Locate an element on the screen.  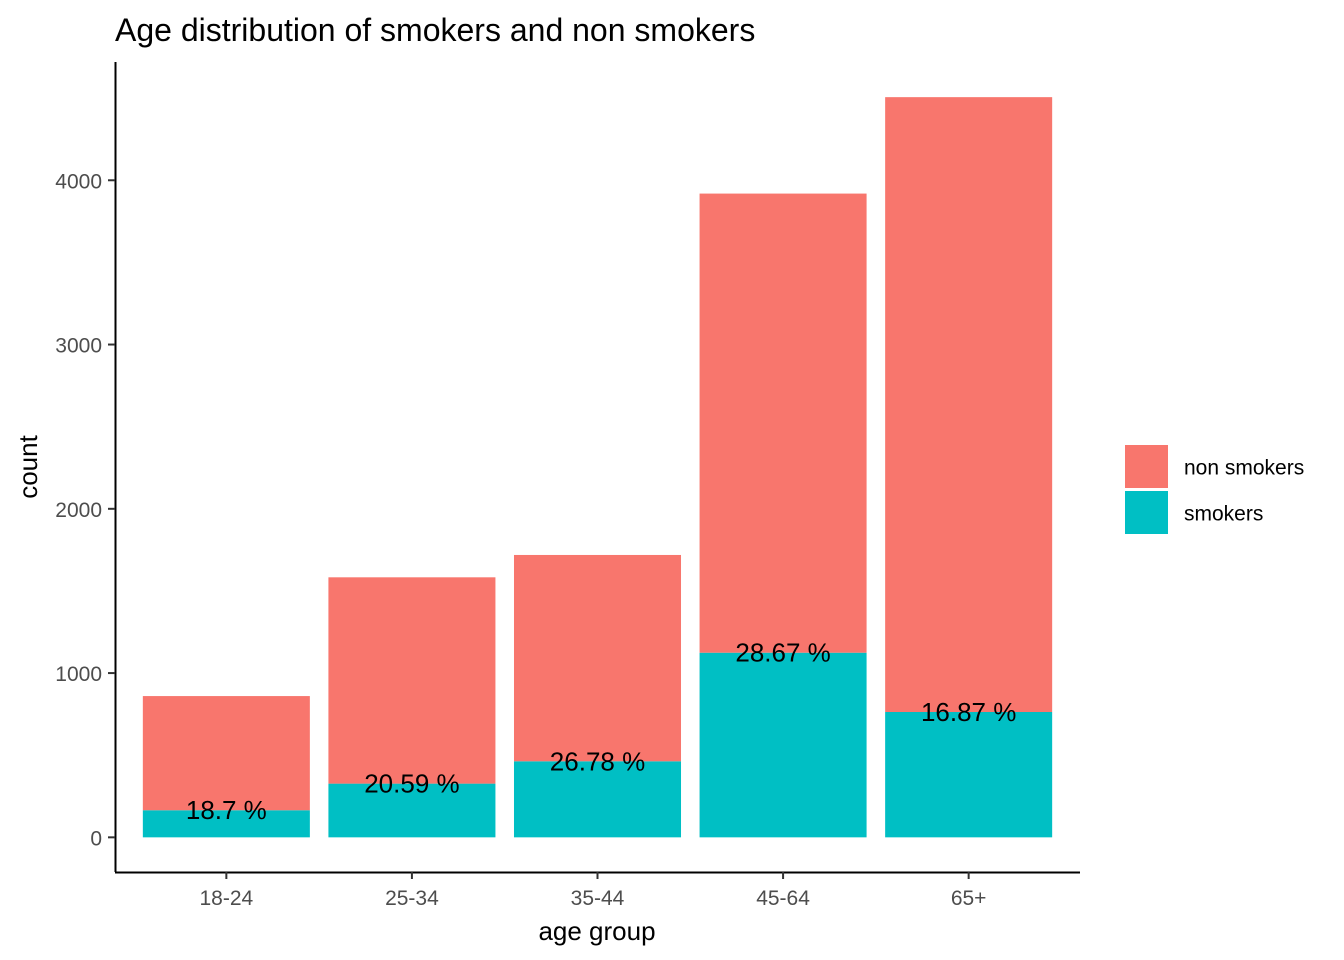
y-tick-label: 0 is located at coordinates (96, 838).